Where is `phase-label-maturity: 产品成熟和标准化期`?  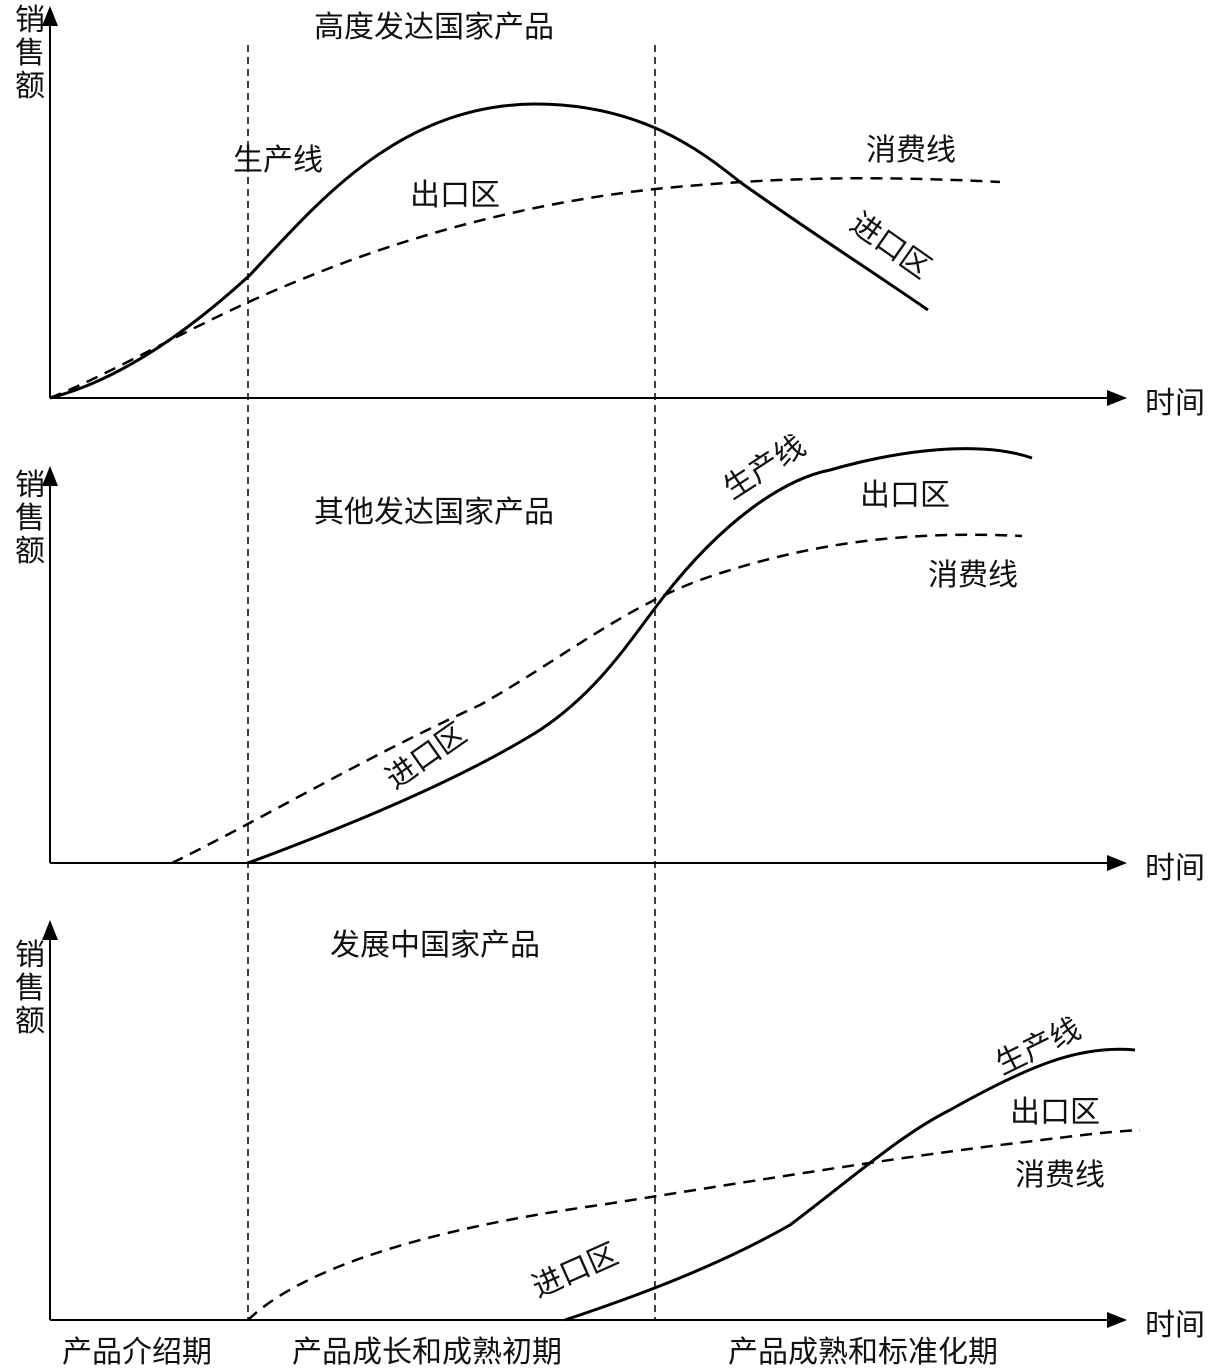
phase-label-maturity: 产品成熟和标准化期 is located at coordinates (863, 1352).